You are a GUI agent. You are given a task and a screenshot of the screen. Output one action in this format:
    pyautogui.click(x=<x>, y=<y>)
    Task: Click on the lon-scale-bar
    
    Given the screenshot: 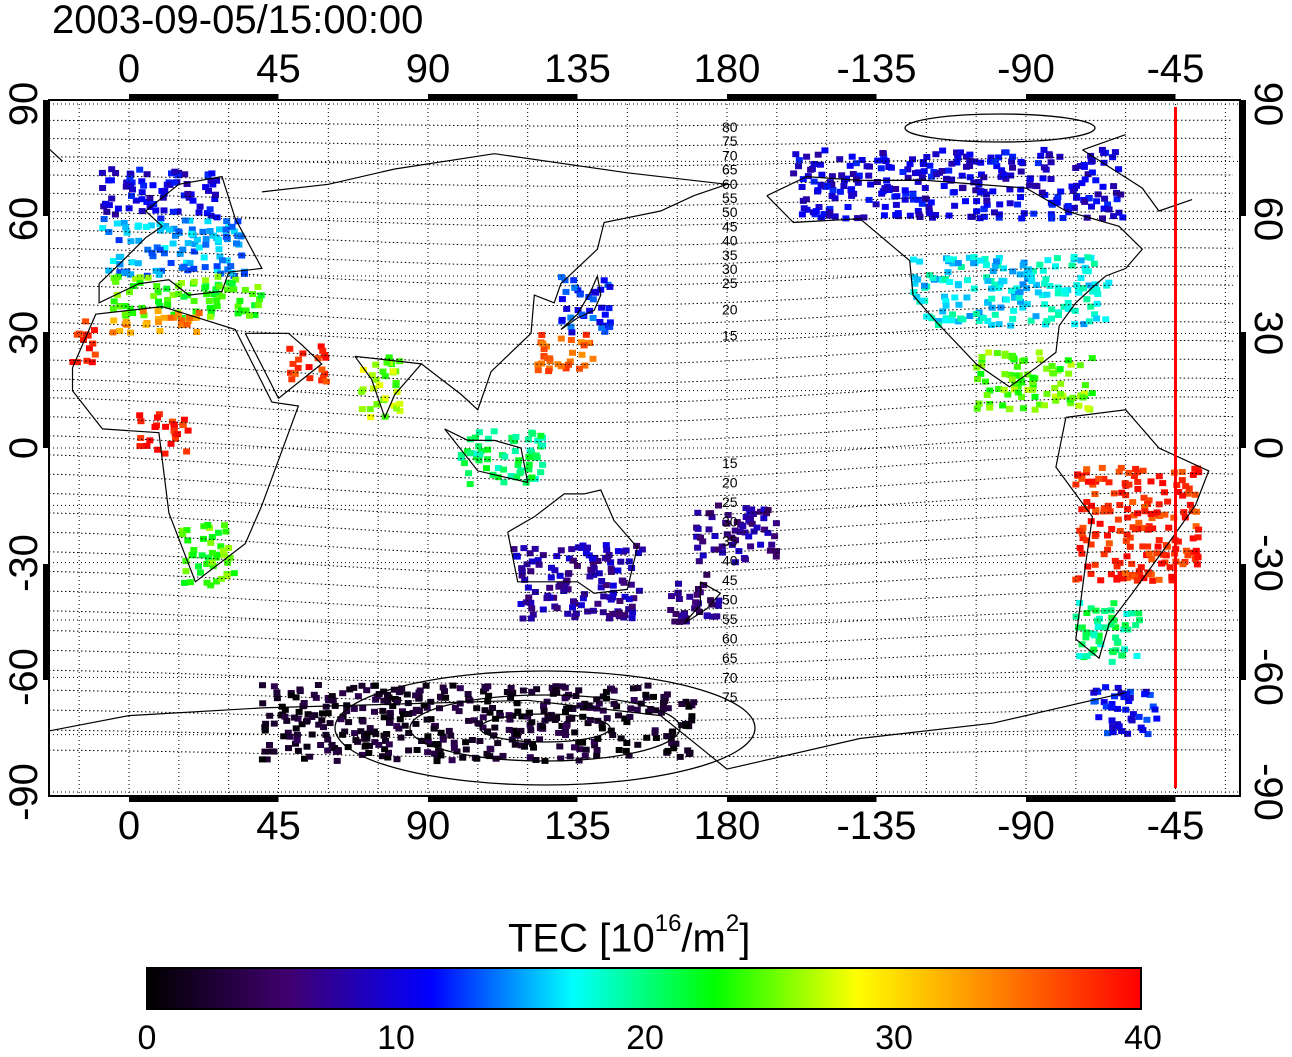 What is the action you would take?
    pyautogui.click(x=503, y=97)
    